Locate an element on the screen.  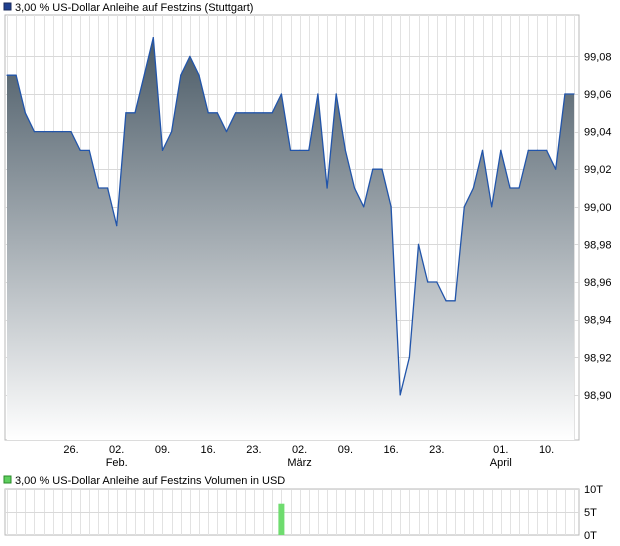
price-y-tick-label: 99,02 is located at coordinates (598, 170).